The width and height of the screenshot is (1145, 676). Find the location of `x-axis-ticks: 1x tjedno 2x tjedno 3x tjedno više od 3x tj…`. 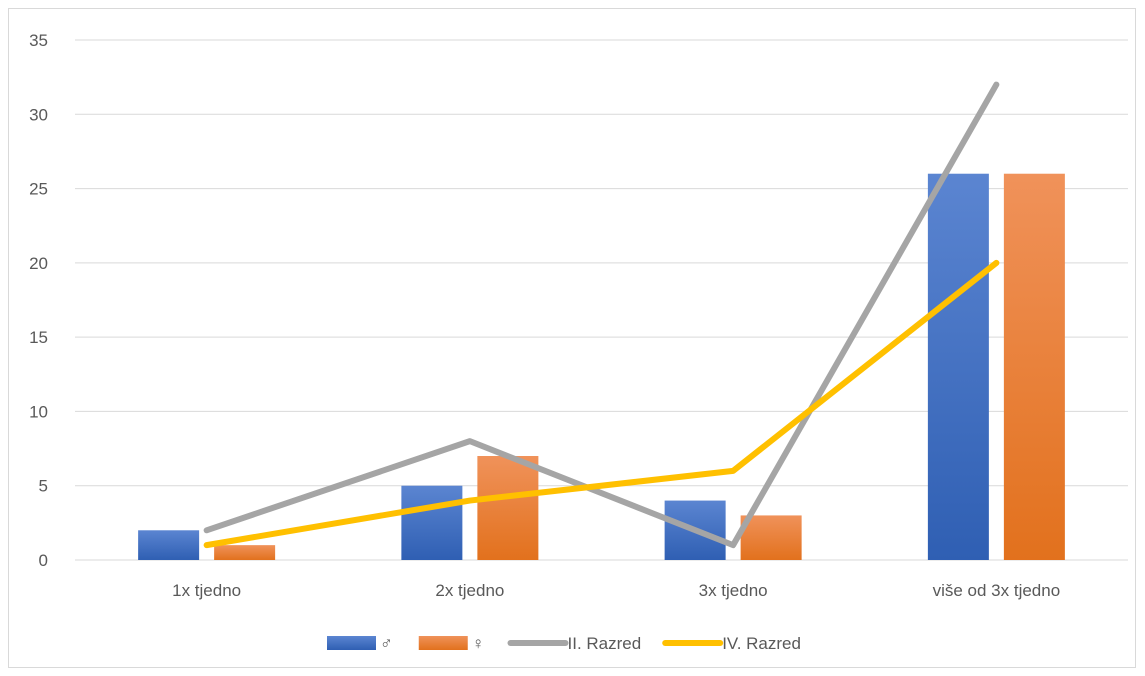

x-axis-ticks: 1x tjedno 2x tjedno 3x tjedno više od 3x tj… is located at coordinates (616, 590).